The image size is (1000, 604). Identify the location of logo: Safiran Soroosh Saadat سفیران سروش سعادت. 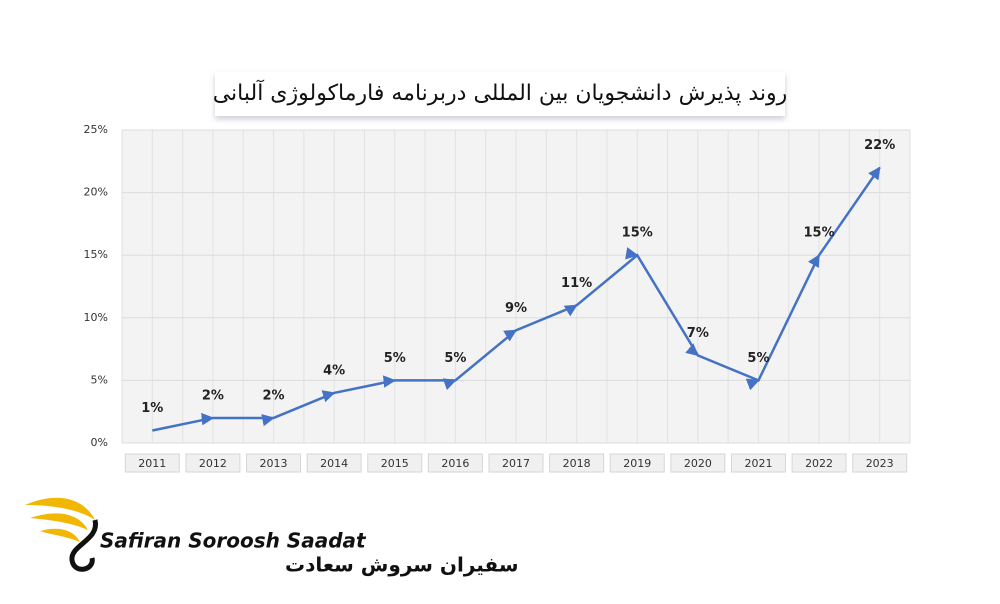
(272, 537).